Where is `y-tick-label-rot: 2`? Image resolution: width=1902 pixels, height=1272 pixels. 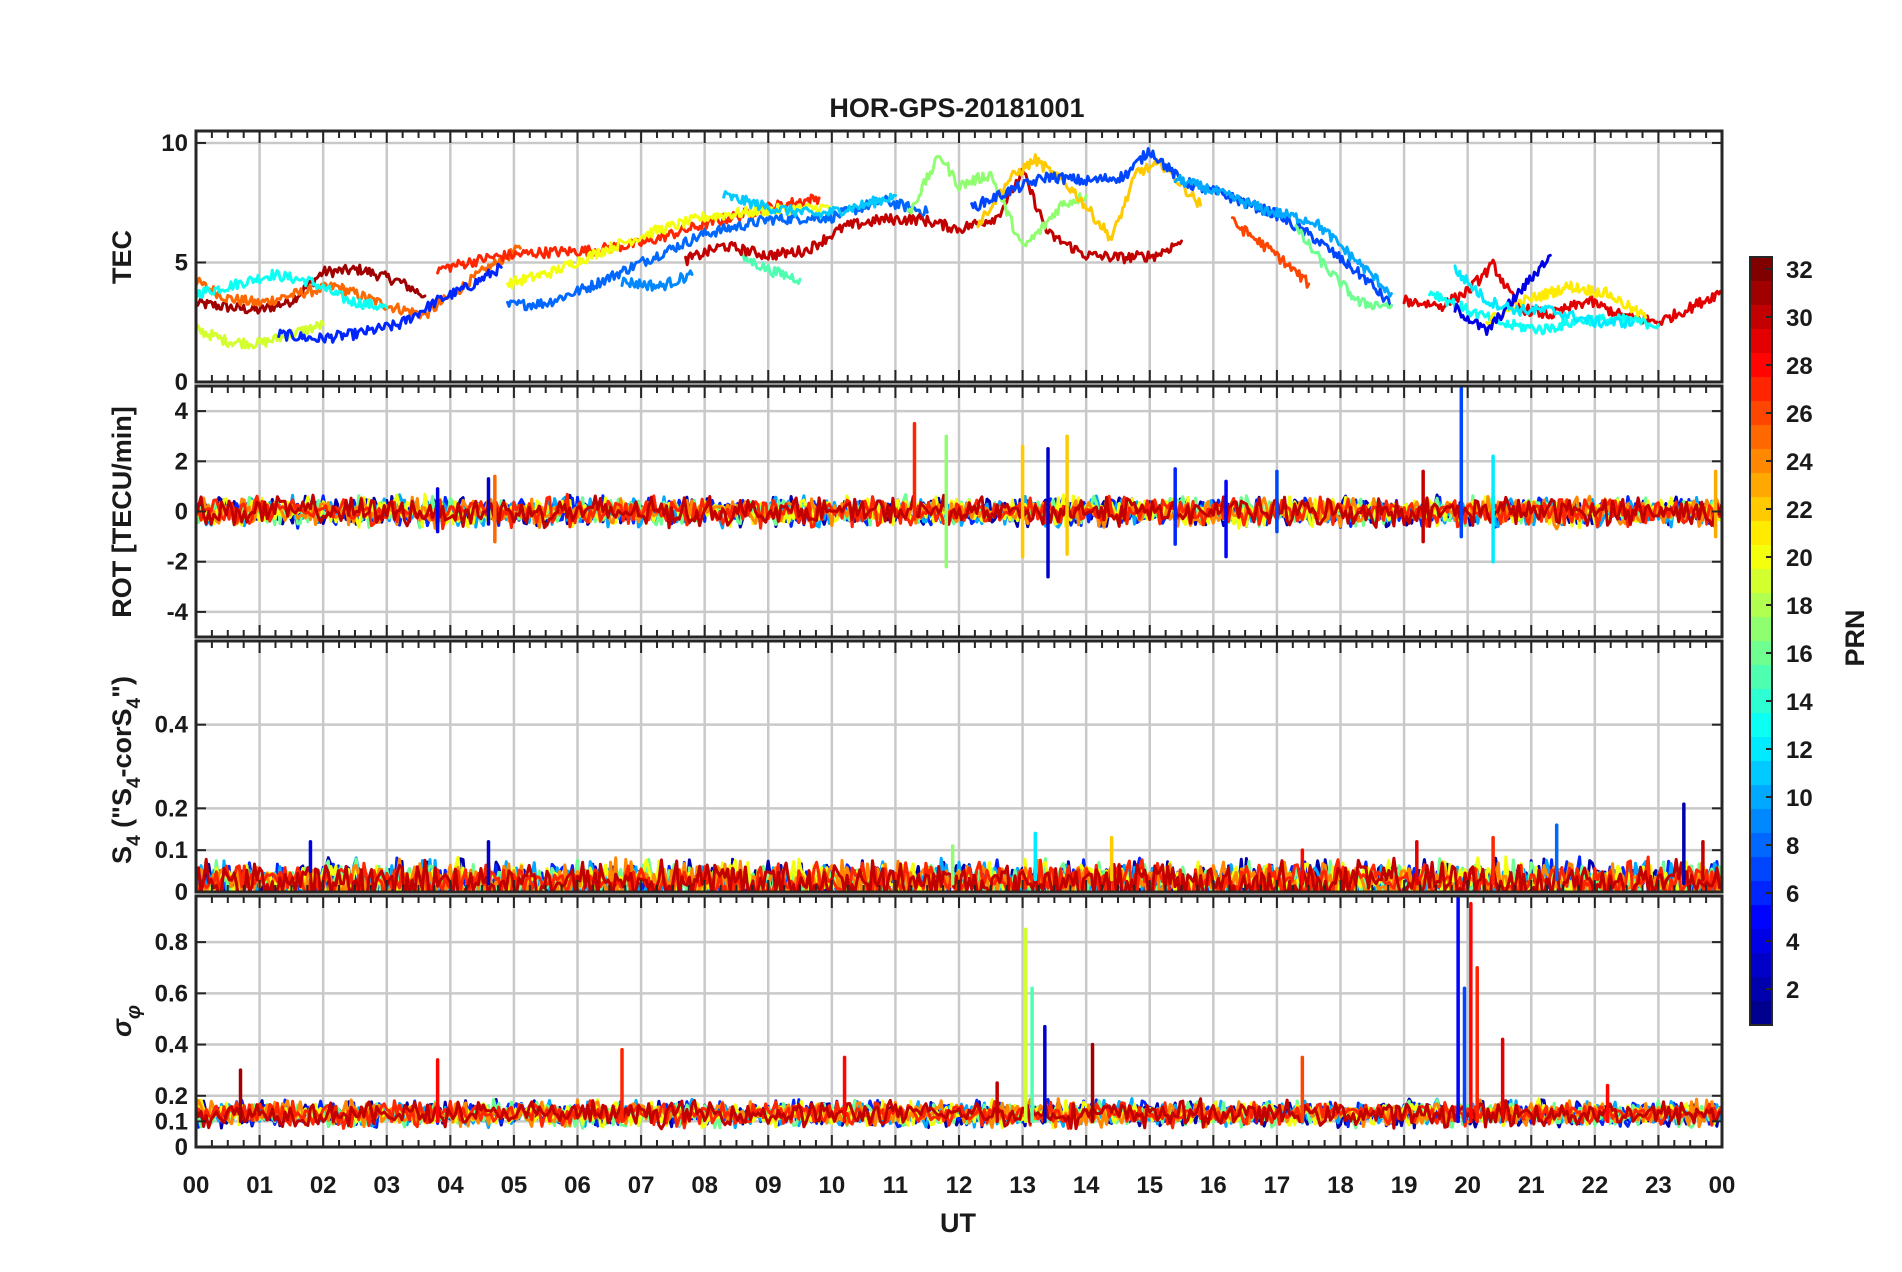 y-tick-label-rot: 2 is located at coordinates (181, 461).